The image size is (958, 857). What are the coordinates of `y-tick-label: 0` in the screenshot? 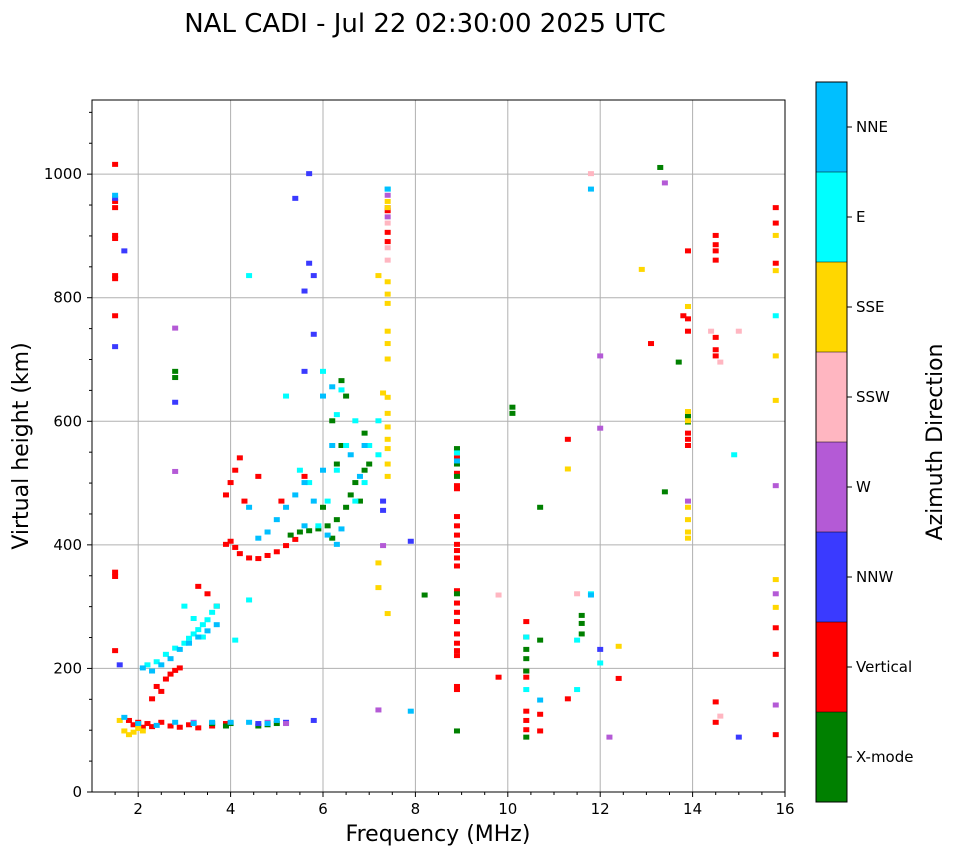 It's located at (77, 792).